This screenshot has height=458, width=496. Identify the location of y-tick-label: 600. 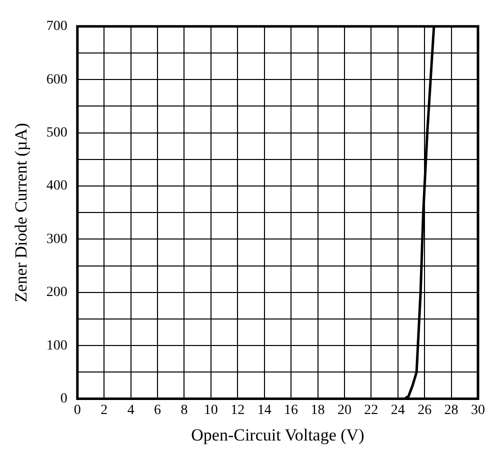
(57, 80).